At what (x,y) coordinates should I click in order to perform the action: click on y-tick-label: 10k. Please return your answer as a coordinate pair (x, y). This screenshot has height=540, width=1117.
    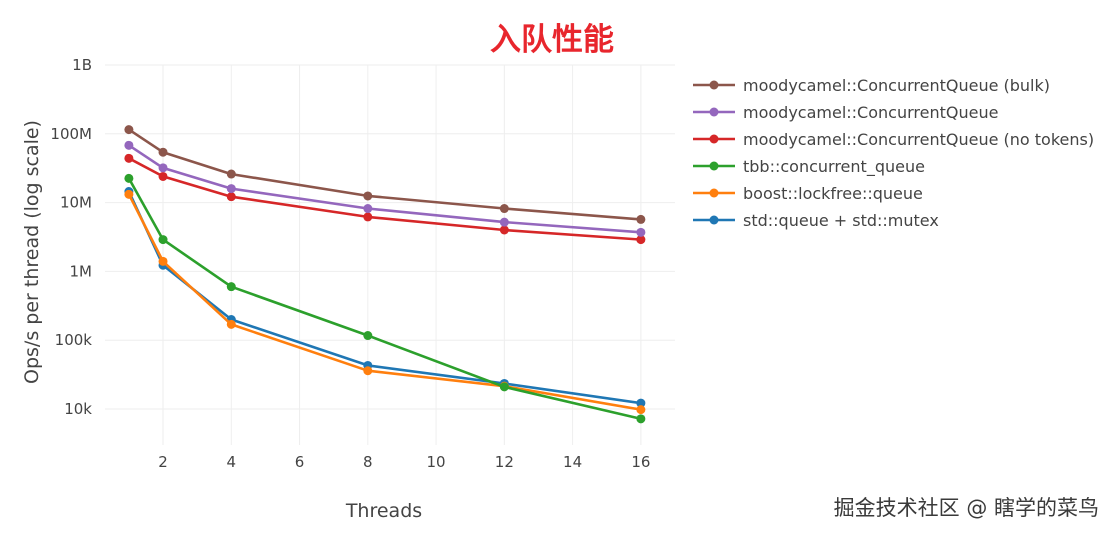
    Looking at the image, I should click on (78, 409).